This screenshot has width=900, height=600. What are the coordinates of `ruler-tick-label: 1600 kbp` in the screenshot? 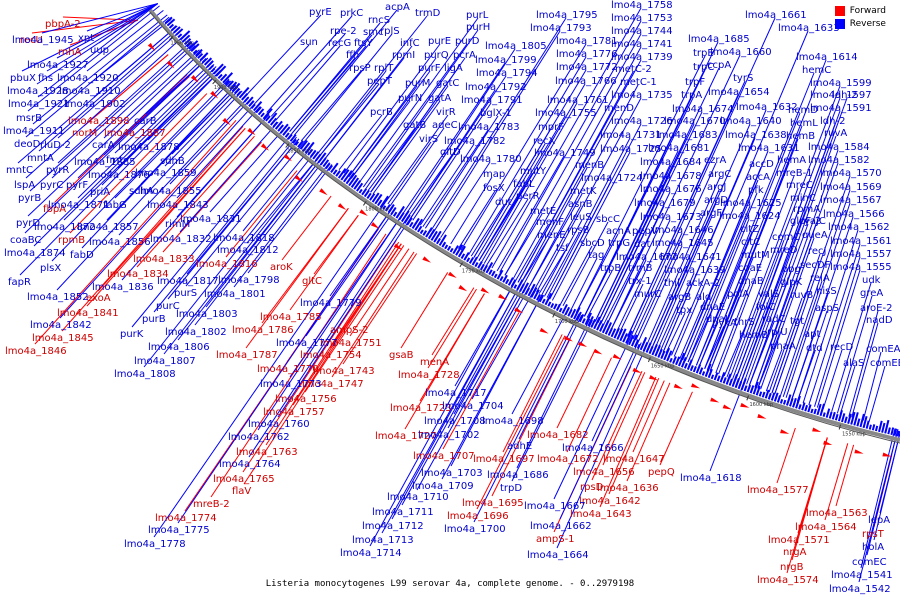 It's located at (762, 405).